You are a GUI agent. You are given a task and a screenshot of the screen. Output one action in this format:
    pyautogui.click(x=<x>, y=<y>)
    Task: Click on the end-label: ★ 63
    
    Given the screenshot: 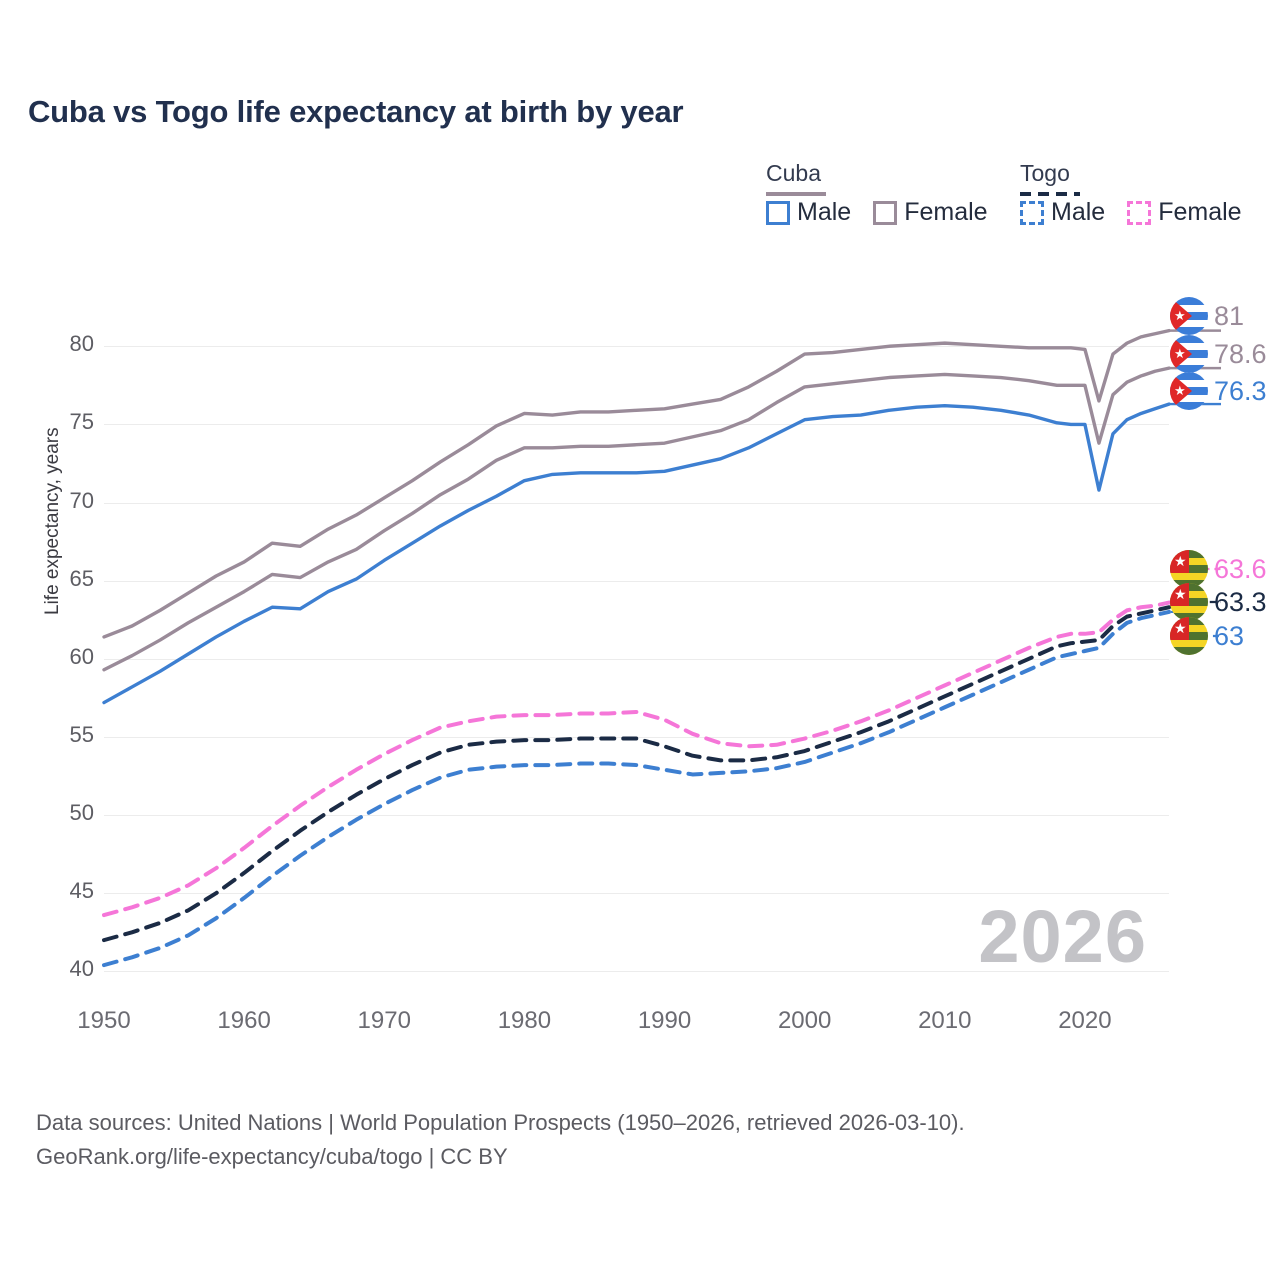 What is the action you would take?
    pyautogui.click(x=1207, y=636)
    